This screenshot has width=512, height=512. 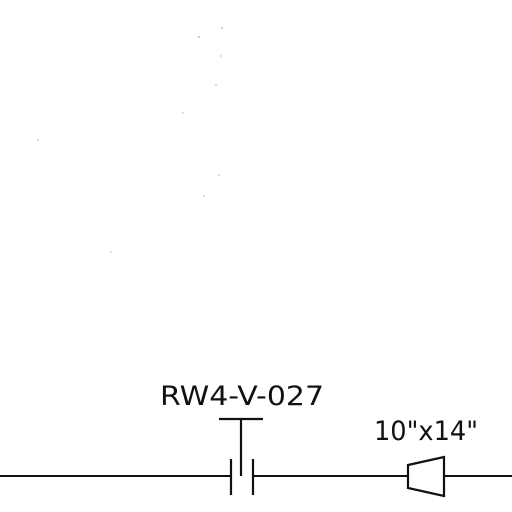 I want to click on reducer-symbol, so click(x=426, y=476).